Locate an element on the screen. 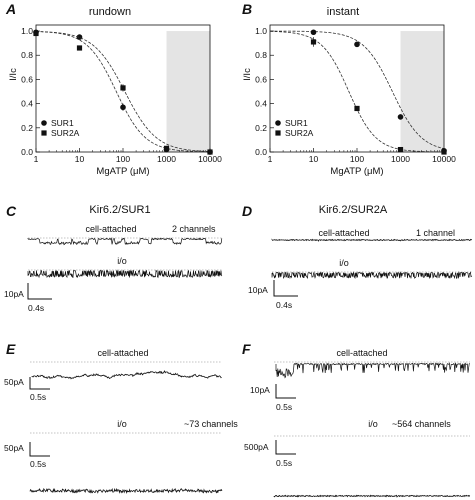 Image resolution: width=475 pixels, height=500 pixels. panel-letter-f: F is located at coordinates (246, 349).